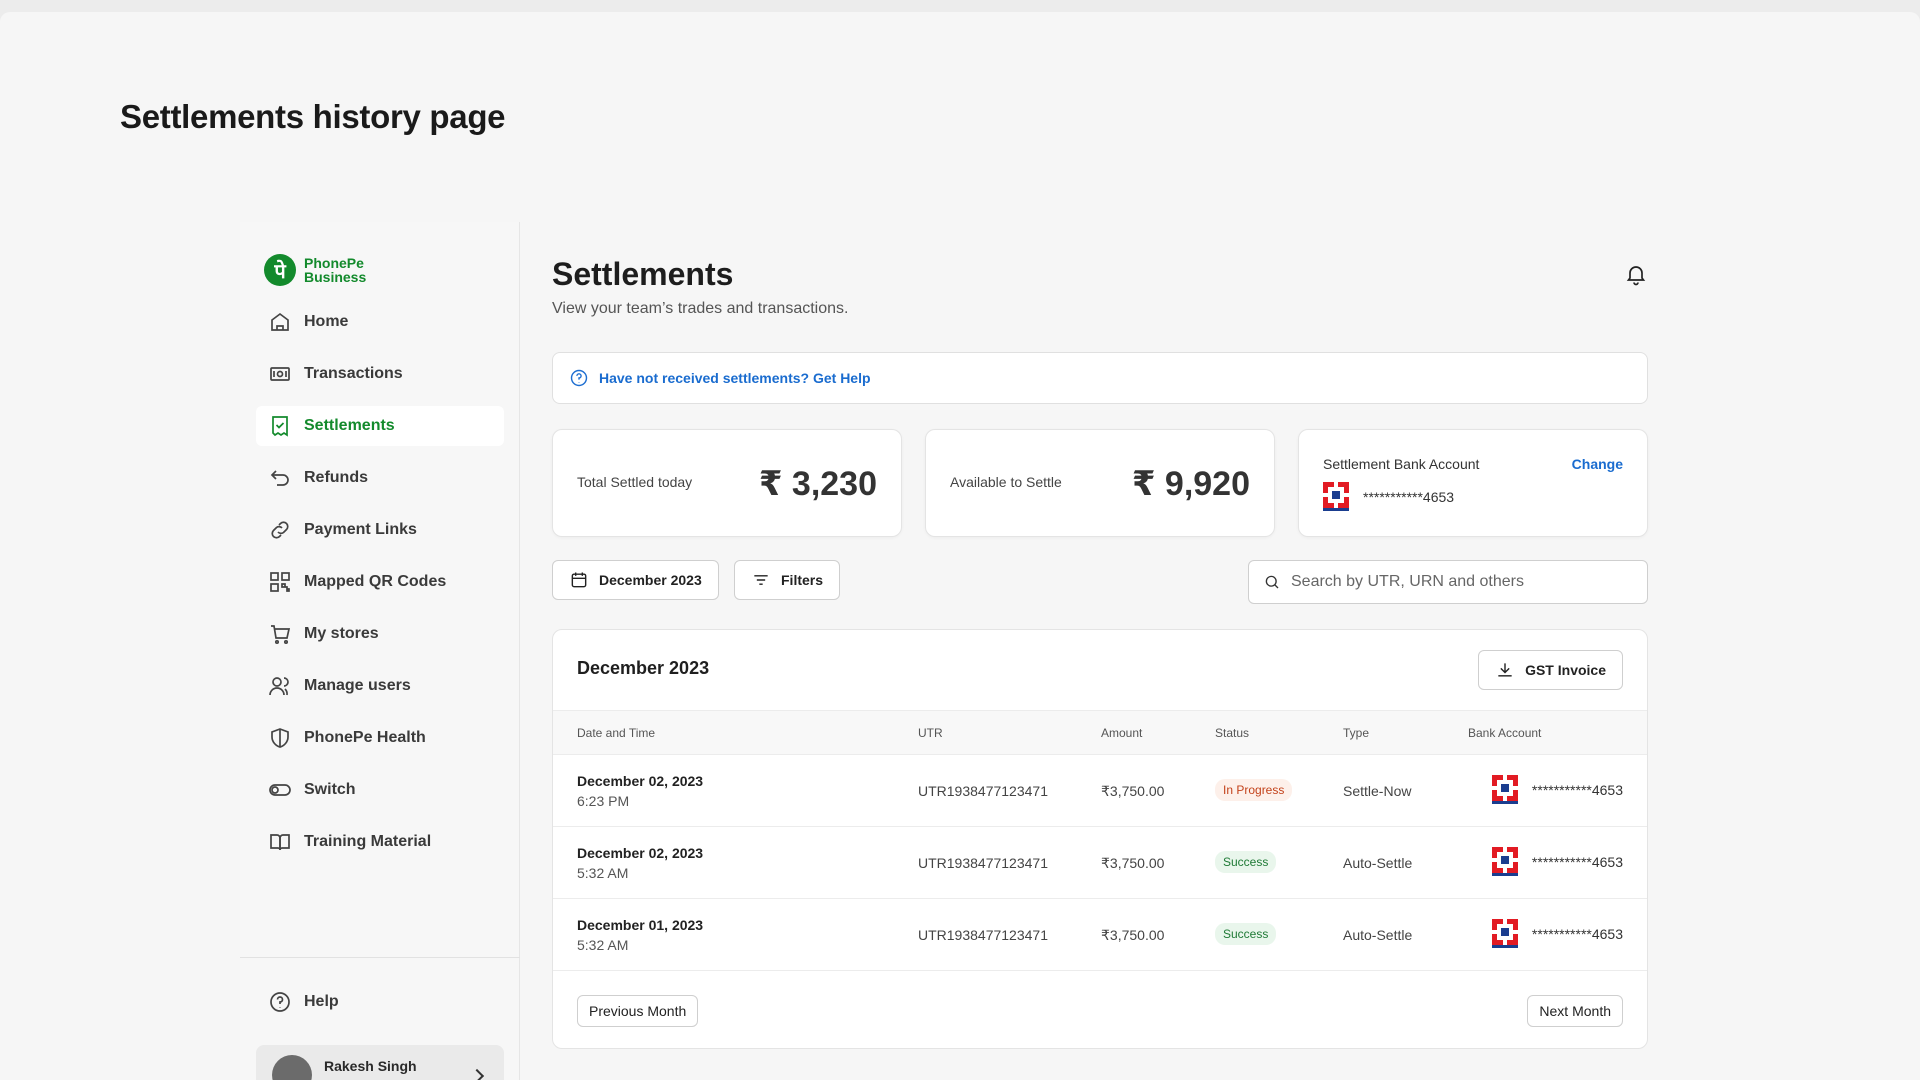  Describe the element at coordinates (1100, 378) in the screenshot. I see `help-banner: Have not received settlements? Get Help` at that location.